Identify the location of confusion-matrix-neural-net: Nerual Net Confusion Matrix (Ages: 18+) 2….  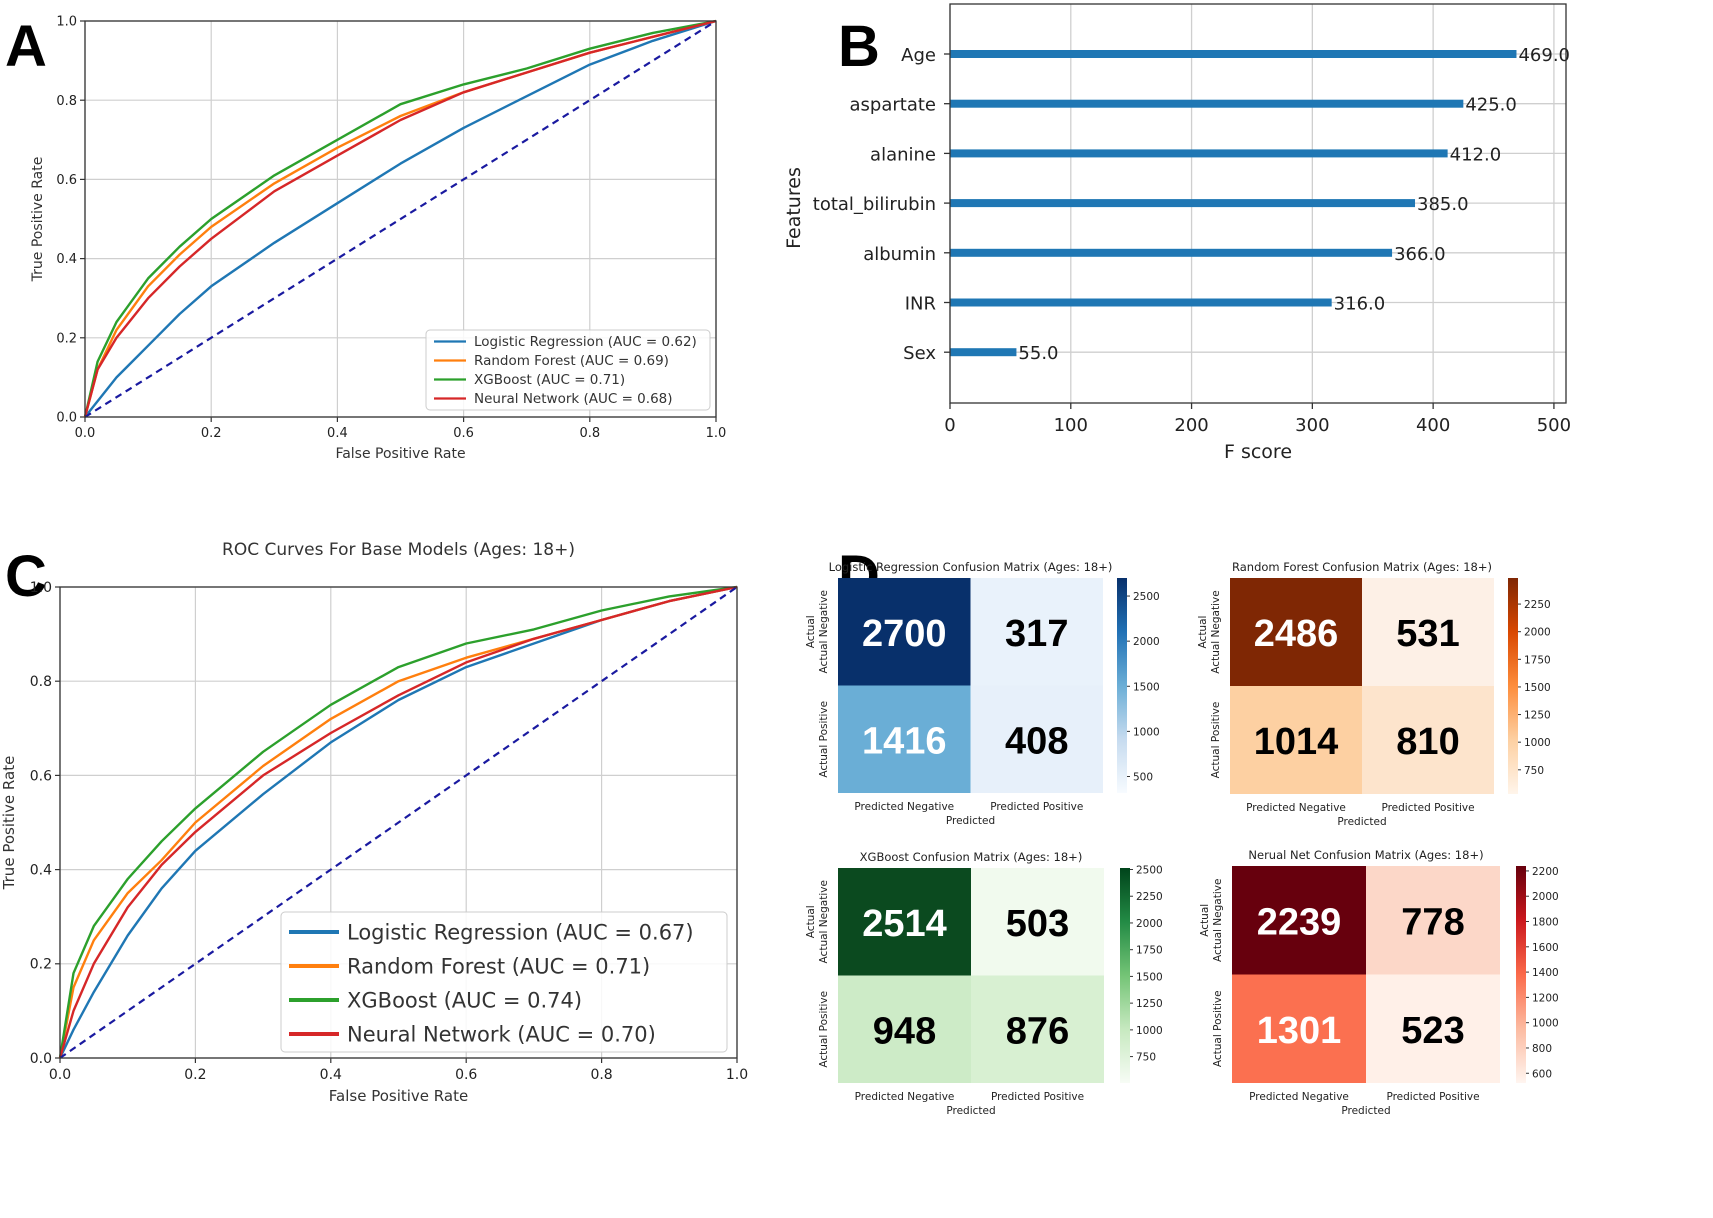
(1379, 982).